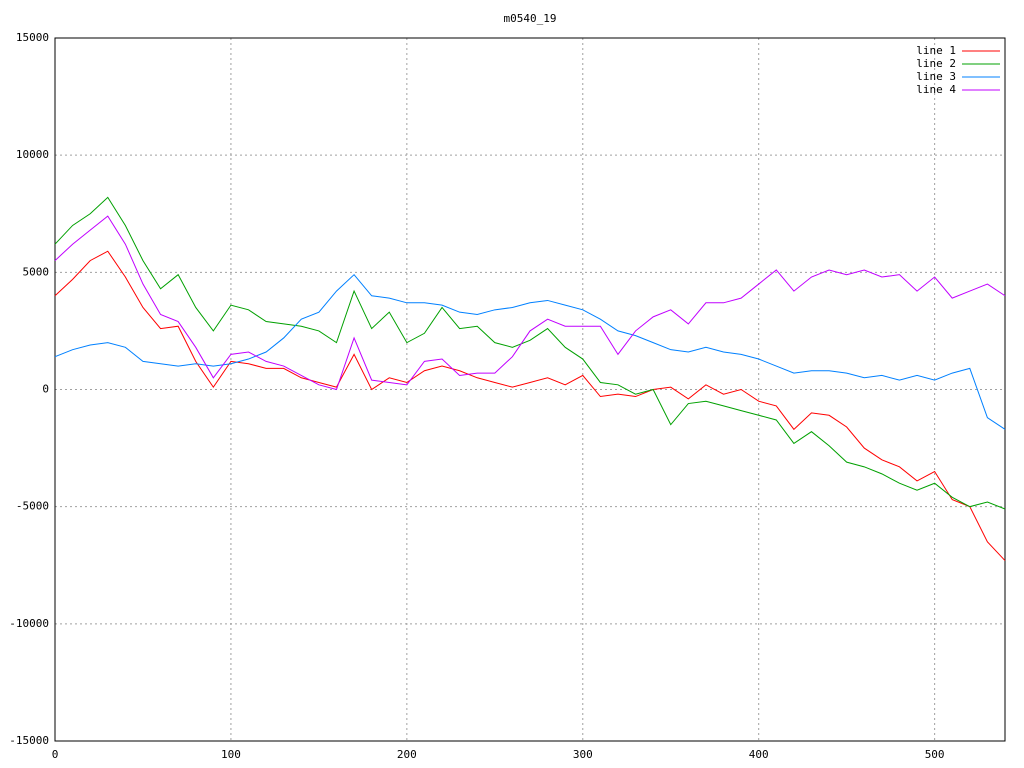 This screenshot has width=1024, height=768. What do you see at coordinates (36, 271) in the screenshot?
I see `y-tick-label: 5000` at bounding box center [36, 271].